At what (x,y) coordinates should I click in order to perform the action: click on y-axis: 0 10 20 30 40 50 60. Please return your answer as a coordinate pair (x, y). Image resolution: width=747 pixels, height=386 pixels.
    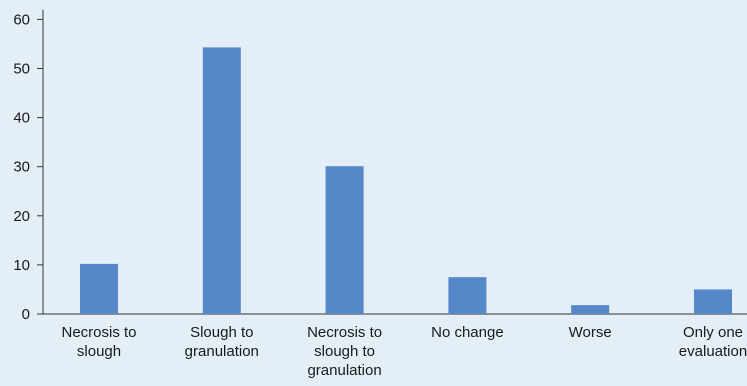
    Looking at the image, I should click on (28, 166).